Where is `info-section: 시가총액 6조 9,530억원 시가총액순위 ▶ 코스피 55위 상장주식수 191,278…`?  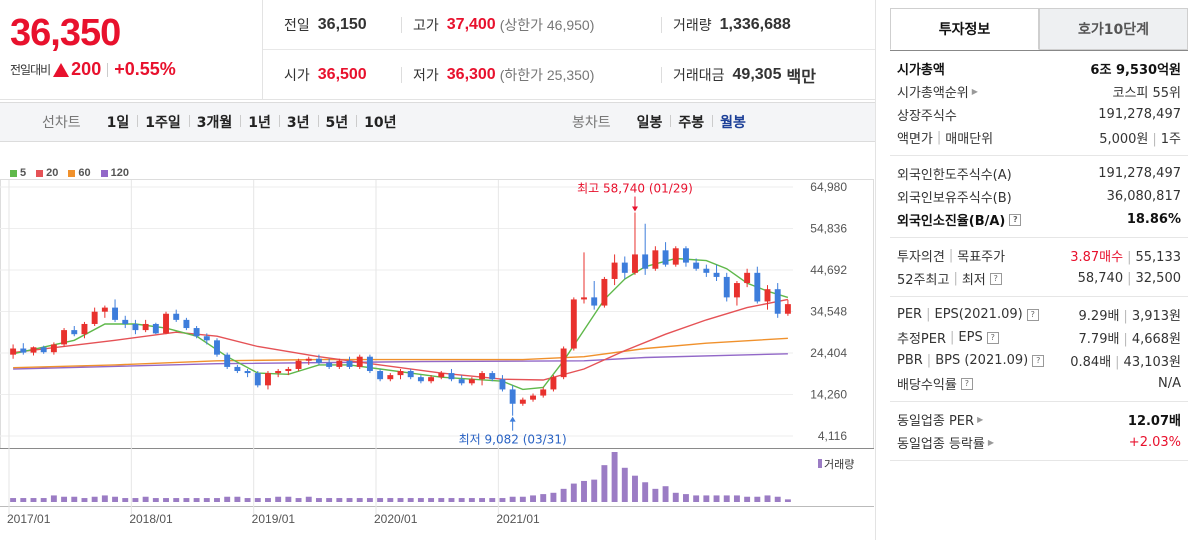
info-section: 시가총액 6조 9,530억원 시가총액순위 ▶ 코스피 55위 상장주식수 191,278… is located at coordinates (1039, 103).